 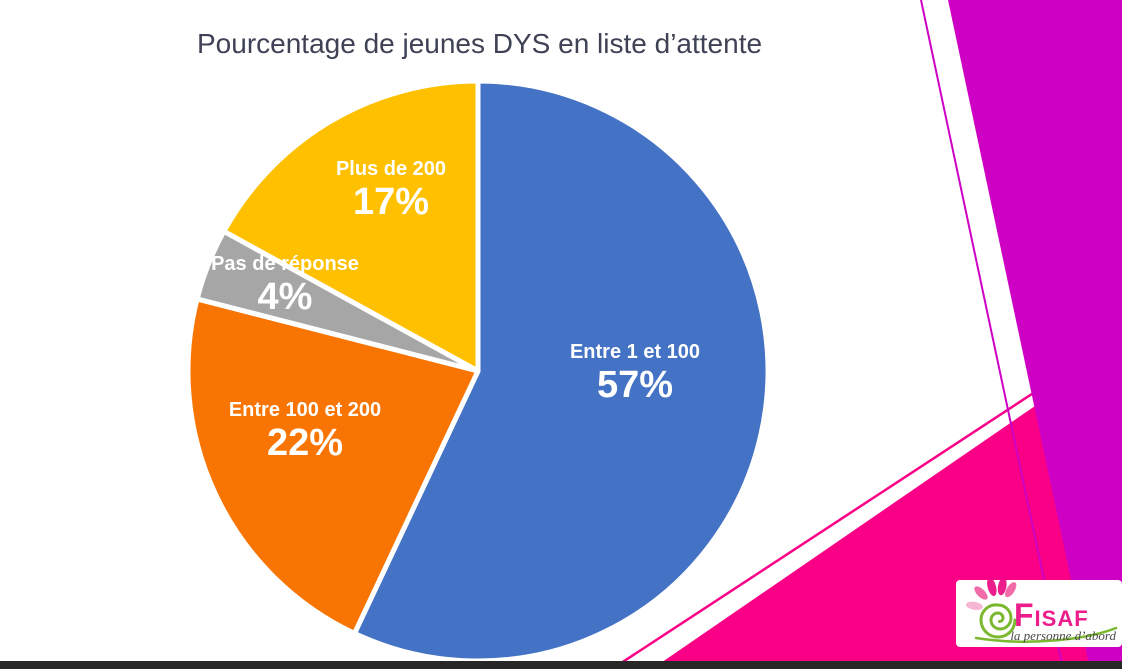 I want to click on pie-label-entre-1-et-100: Entre 1 et 100 57%, so click(x=635, y=373).